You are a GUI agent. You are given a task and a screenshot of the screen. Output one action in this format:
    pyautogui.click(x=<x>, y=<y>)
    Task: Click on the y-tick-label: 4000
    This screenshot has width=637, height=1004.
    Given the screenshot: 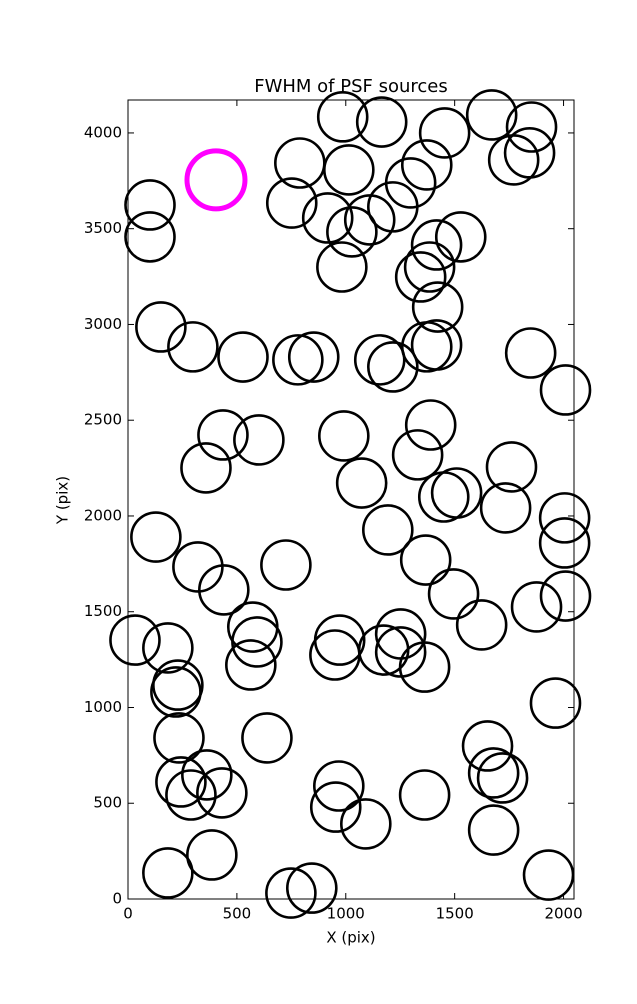 What is the action you would take?
    pyautogui.click(x=103, y=132)
    